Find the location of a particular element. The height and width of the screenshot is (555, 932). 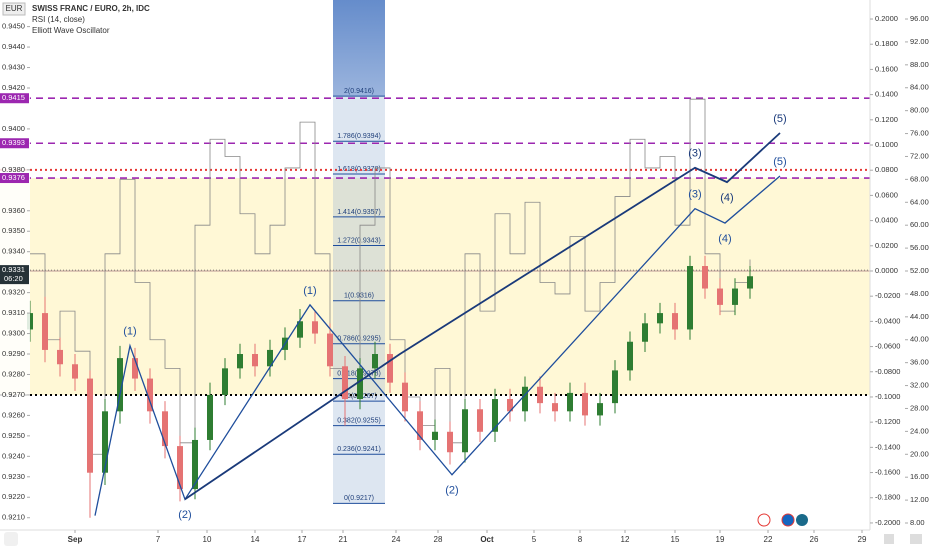

y-tick-label: 0.9250 is located at coordinates (13, 435).